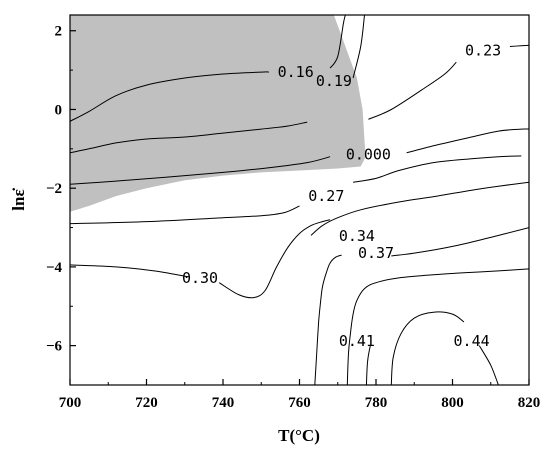 The image size is (550, 452). What do you see at coordinates (299, 403) in the screenshot?
I see `x-tick-label: 760` at bounding box center [299, 403].